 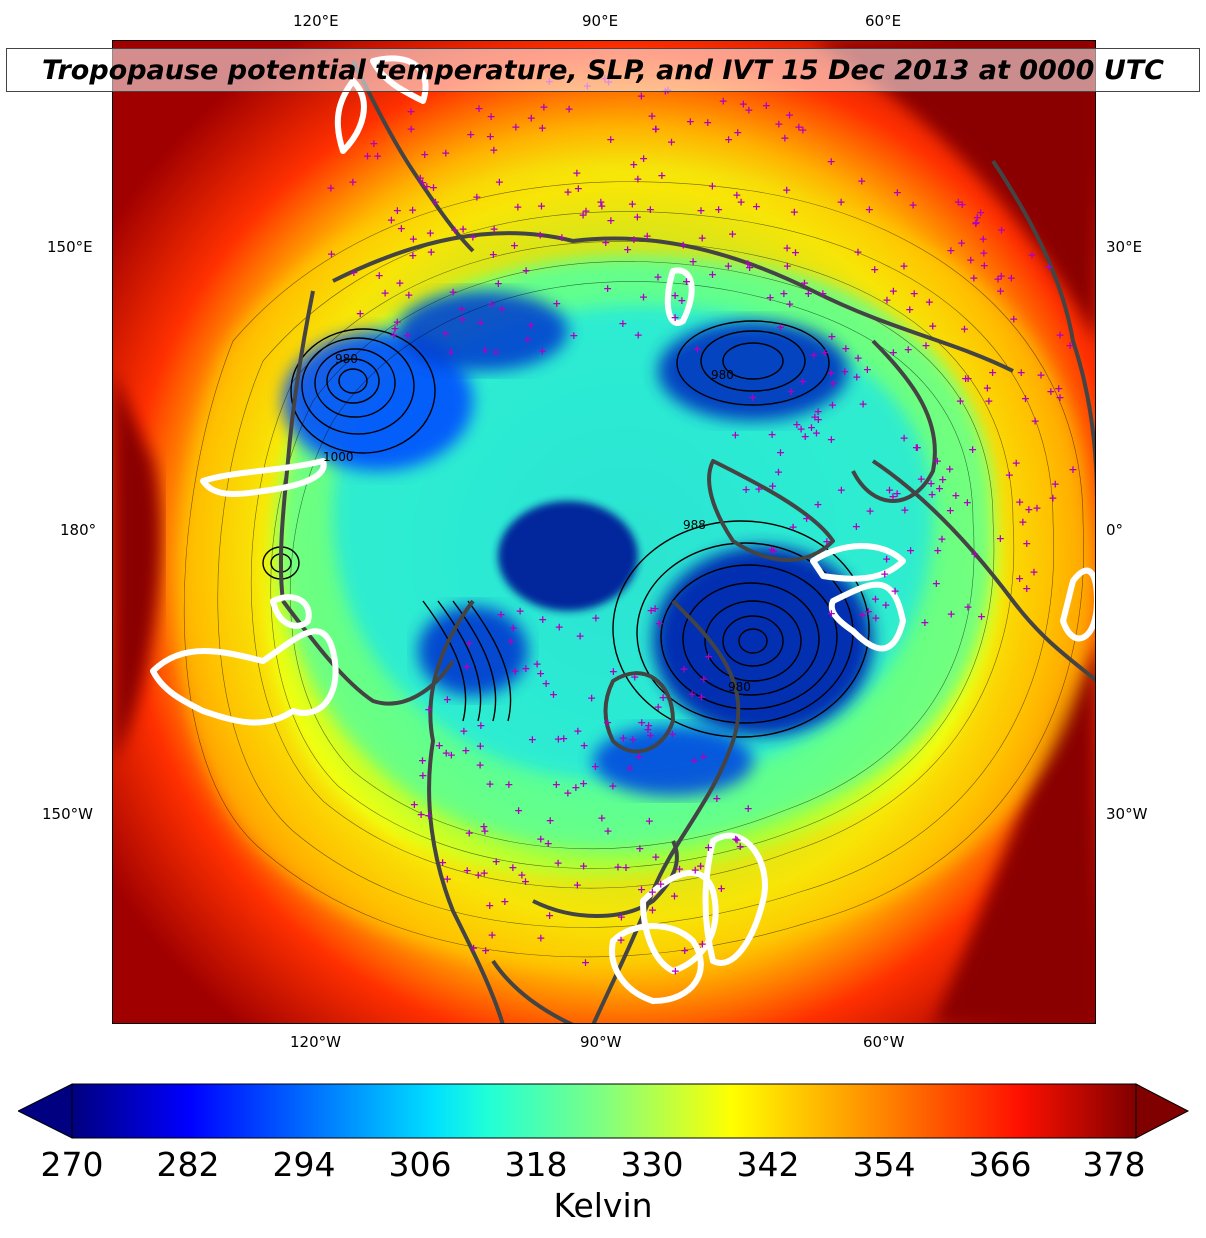 I want to click on cold-pool-north, so click(x=483, y=331).